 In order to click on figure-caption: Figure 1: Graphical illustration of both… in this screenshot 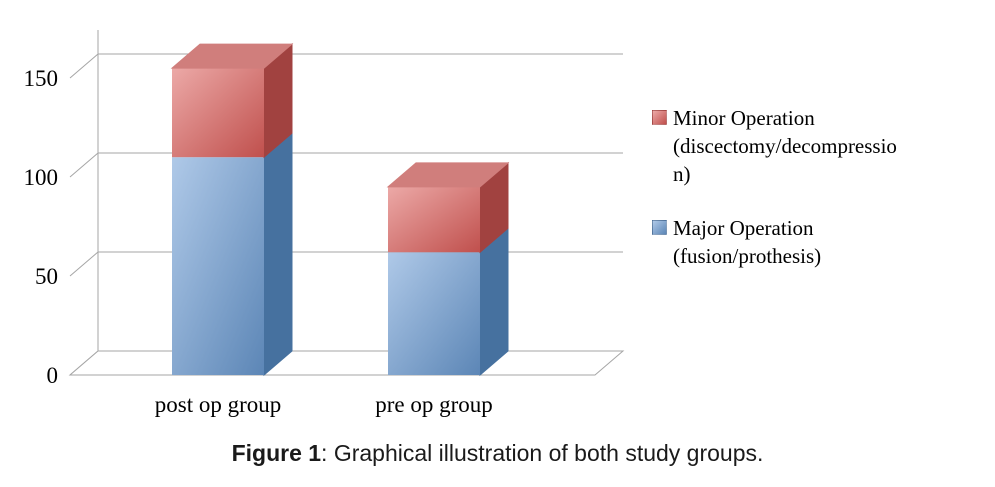, I will do `click(497, 453)`.